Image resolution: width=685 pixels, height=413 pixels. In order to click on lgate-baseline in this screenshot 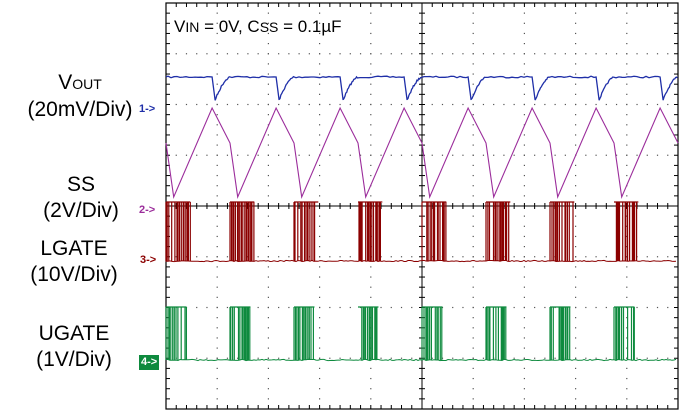, I will do `click(421, 261)`.